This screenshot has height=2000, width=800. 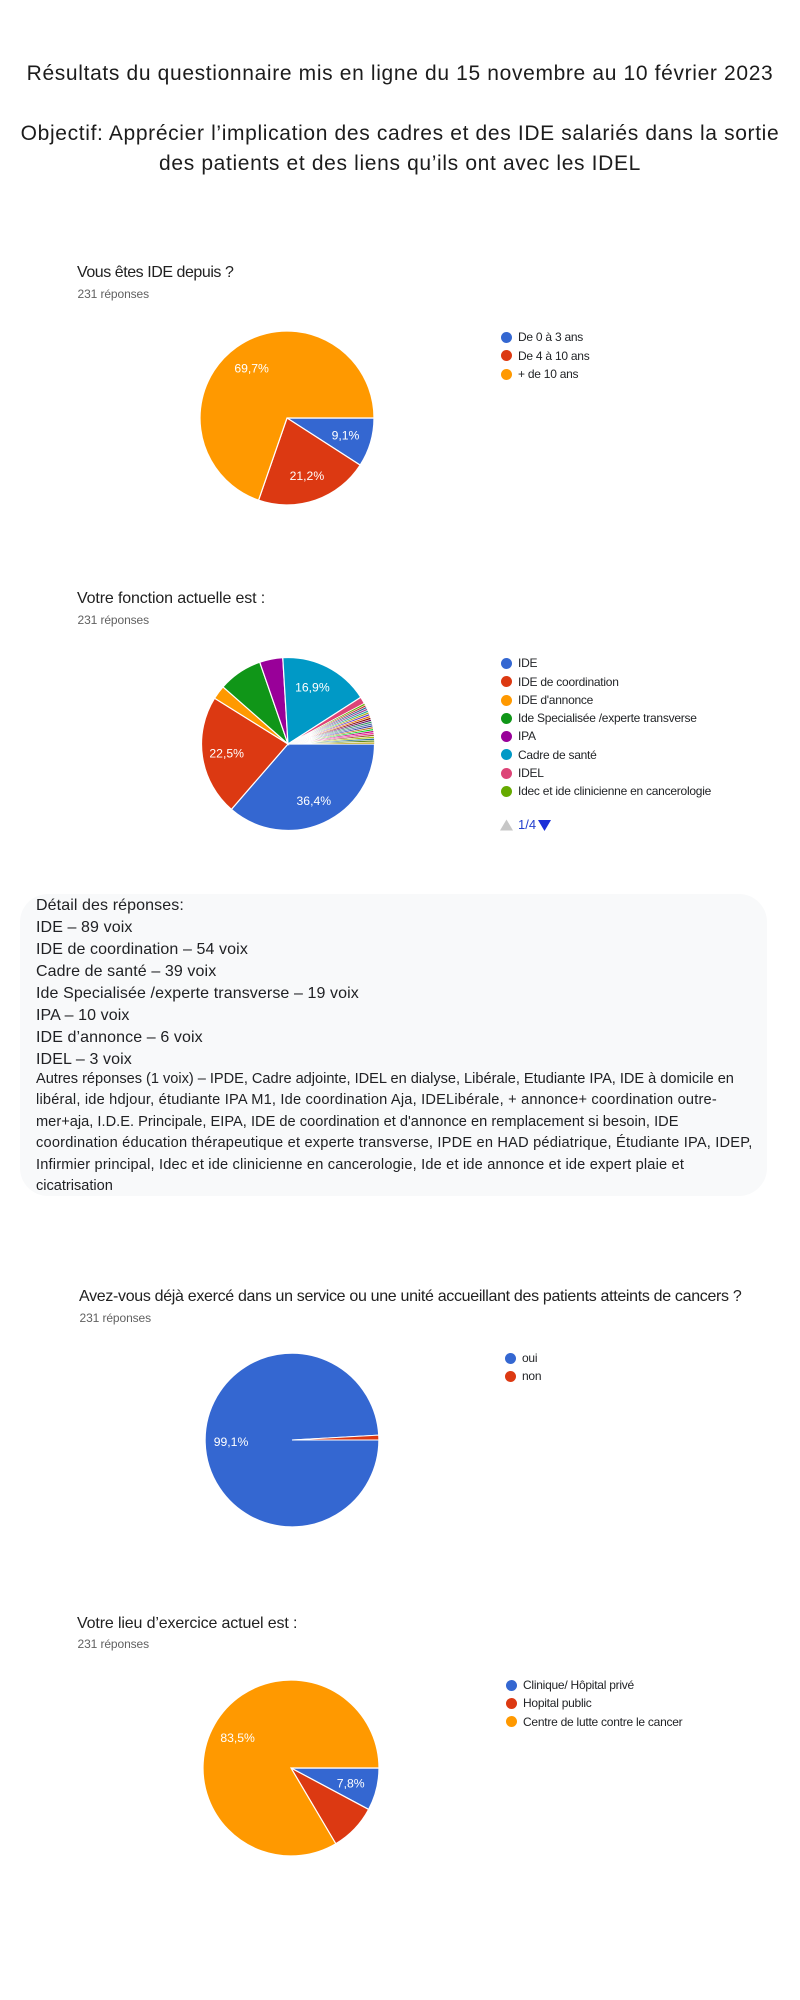 I want to click on svg-text: 16,9%, so click(x=312, y=688).